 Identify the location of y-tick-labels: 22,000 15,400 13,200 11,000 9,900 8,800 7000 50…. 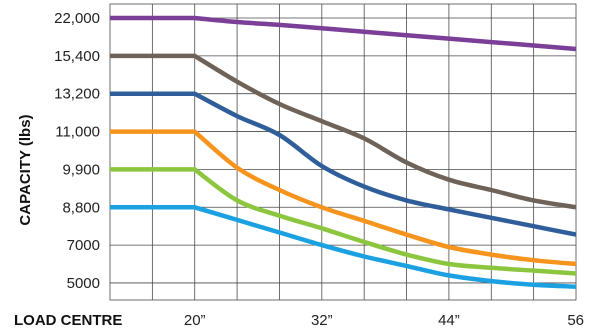
(77, 151).